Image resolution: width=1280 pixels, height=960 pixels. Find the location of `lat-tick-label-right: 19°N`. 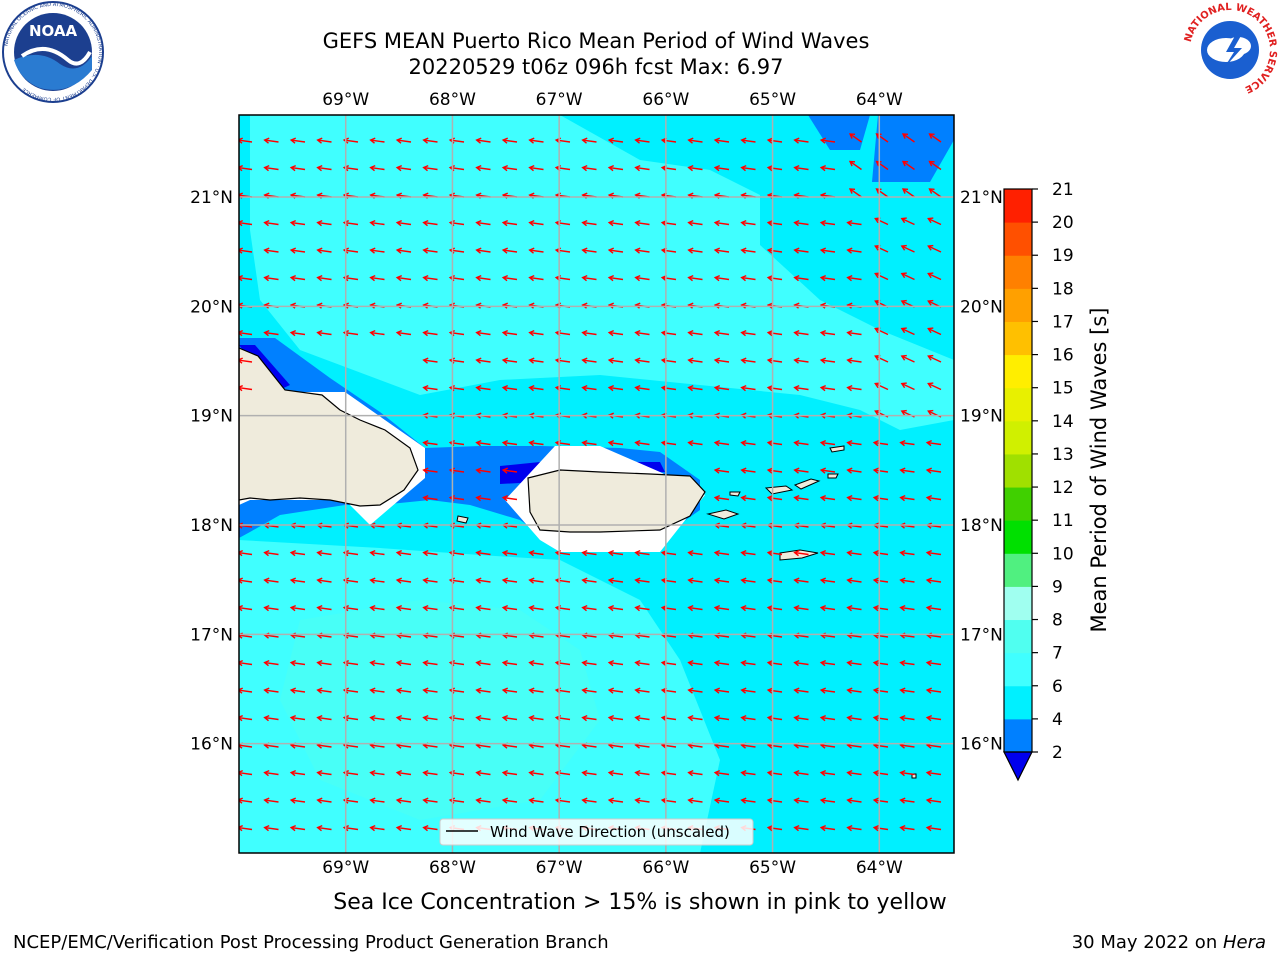

lat-tick-label-right: 19°N is located at coordinates (981, 417).